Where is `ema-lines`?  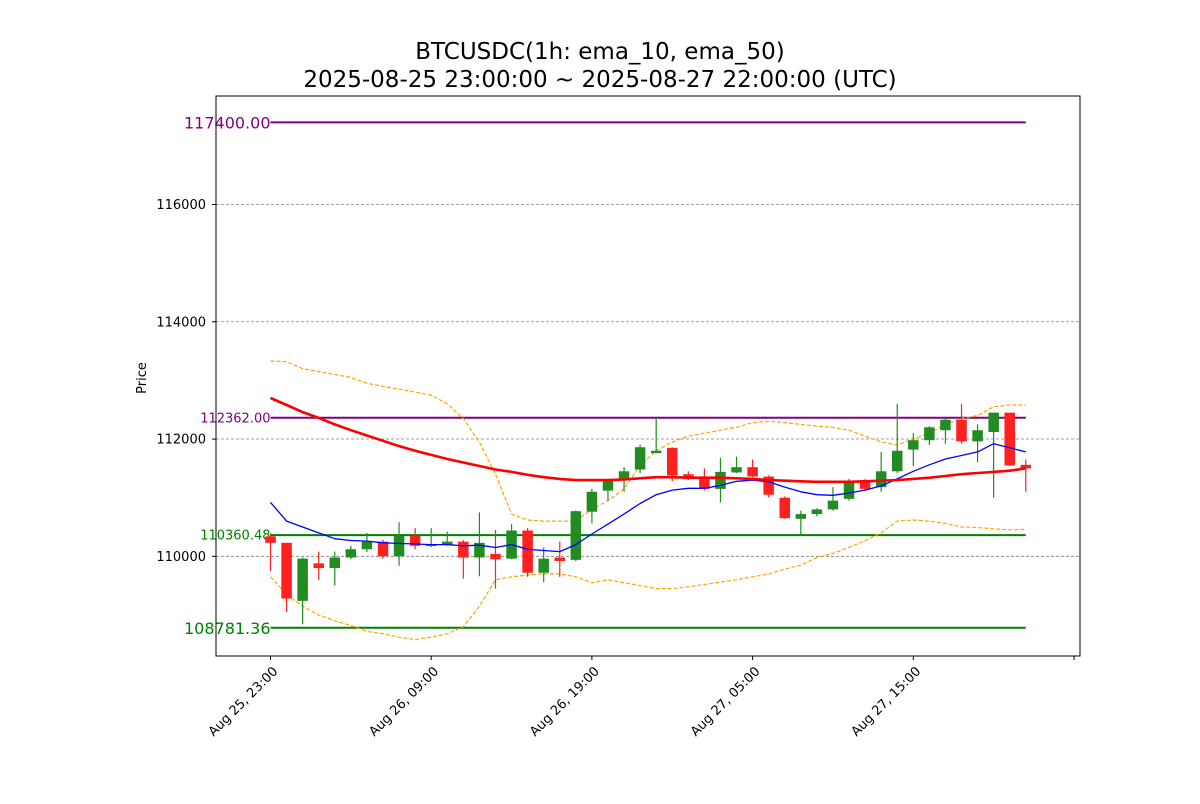 ema-lines is located at coordinates (647, 474).